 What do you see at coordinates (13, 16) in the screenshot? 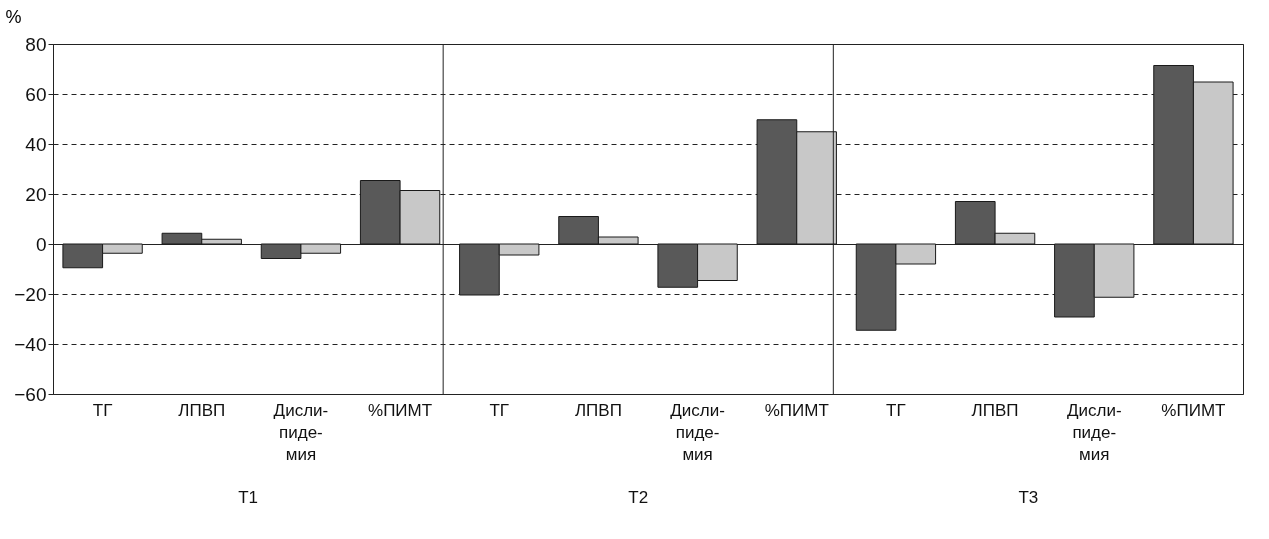
I see `y-axis-title: %` at bounding box center [13, 16].